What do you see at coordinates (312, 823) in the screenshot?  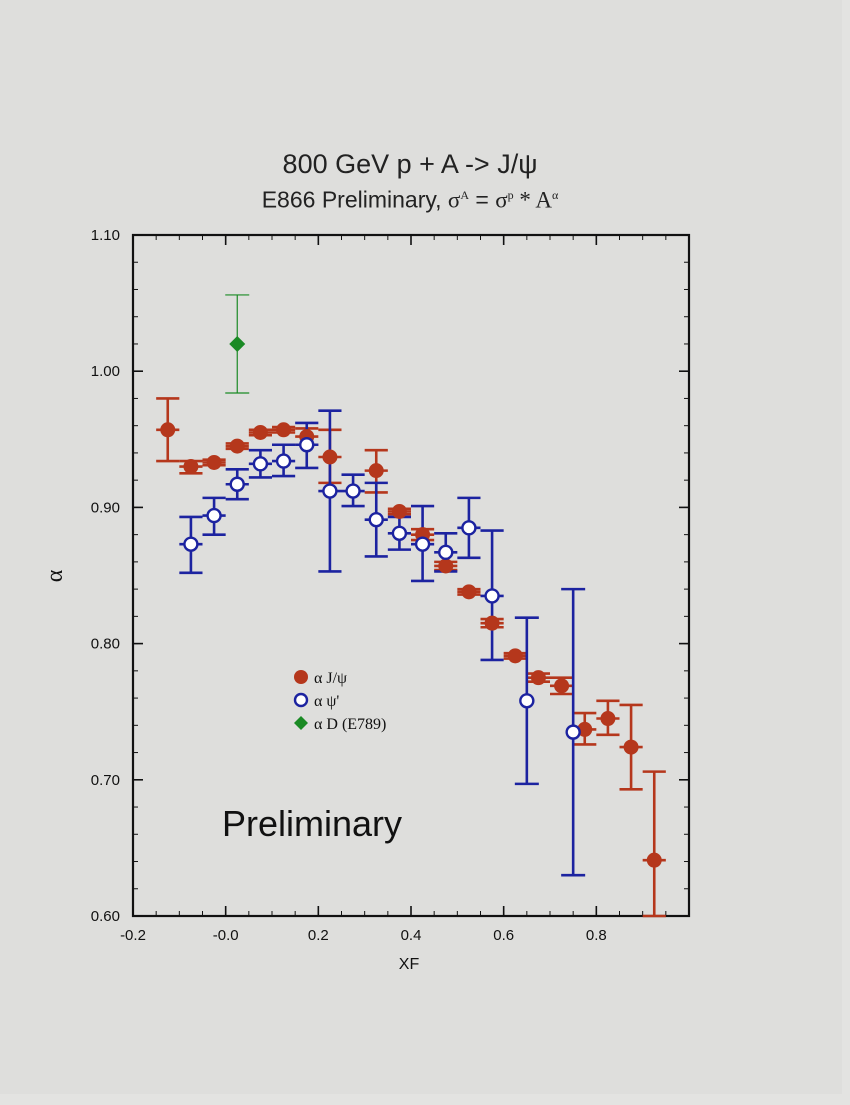 I see `preliminary-annotation: Preliminary` at bounding box center [312, 823].